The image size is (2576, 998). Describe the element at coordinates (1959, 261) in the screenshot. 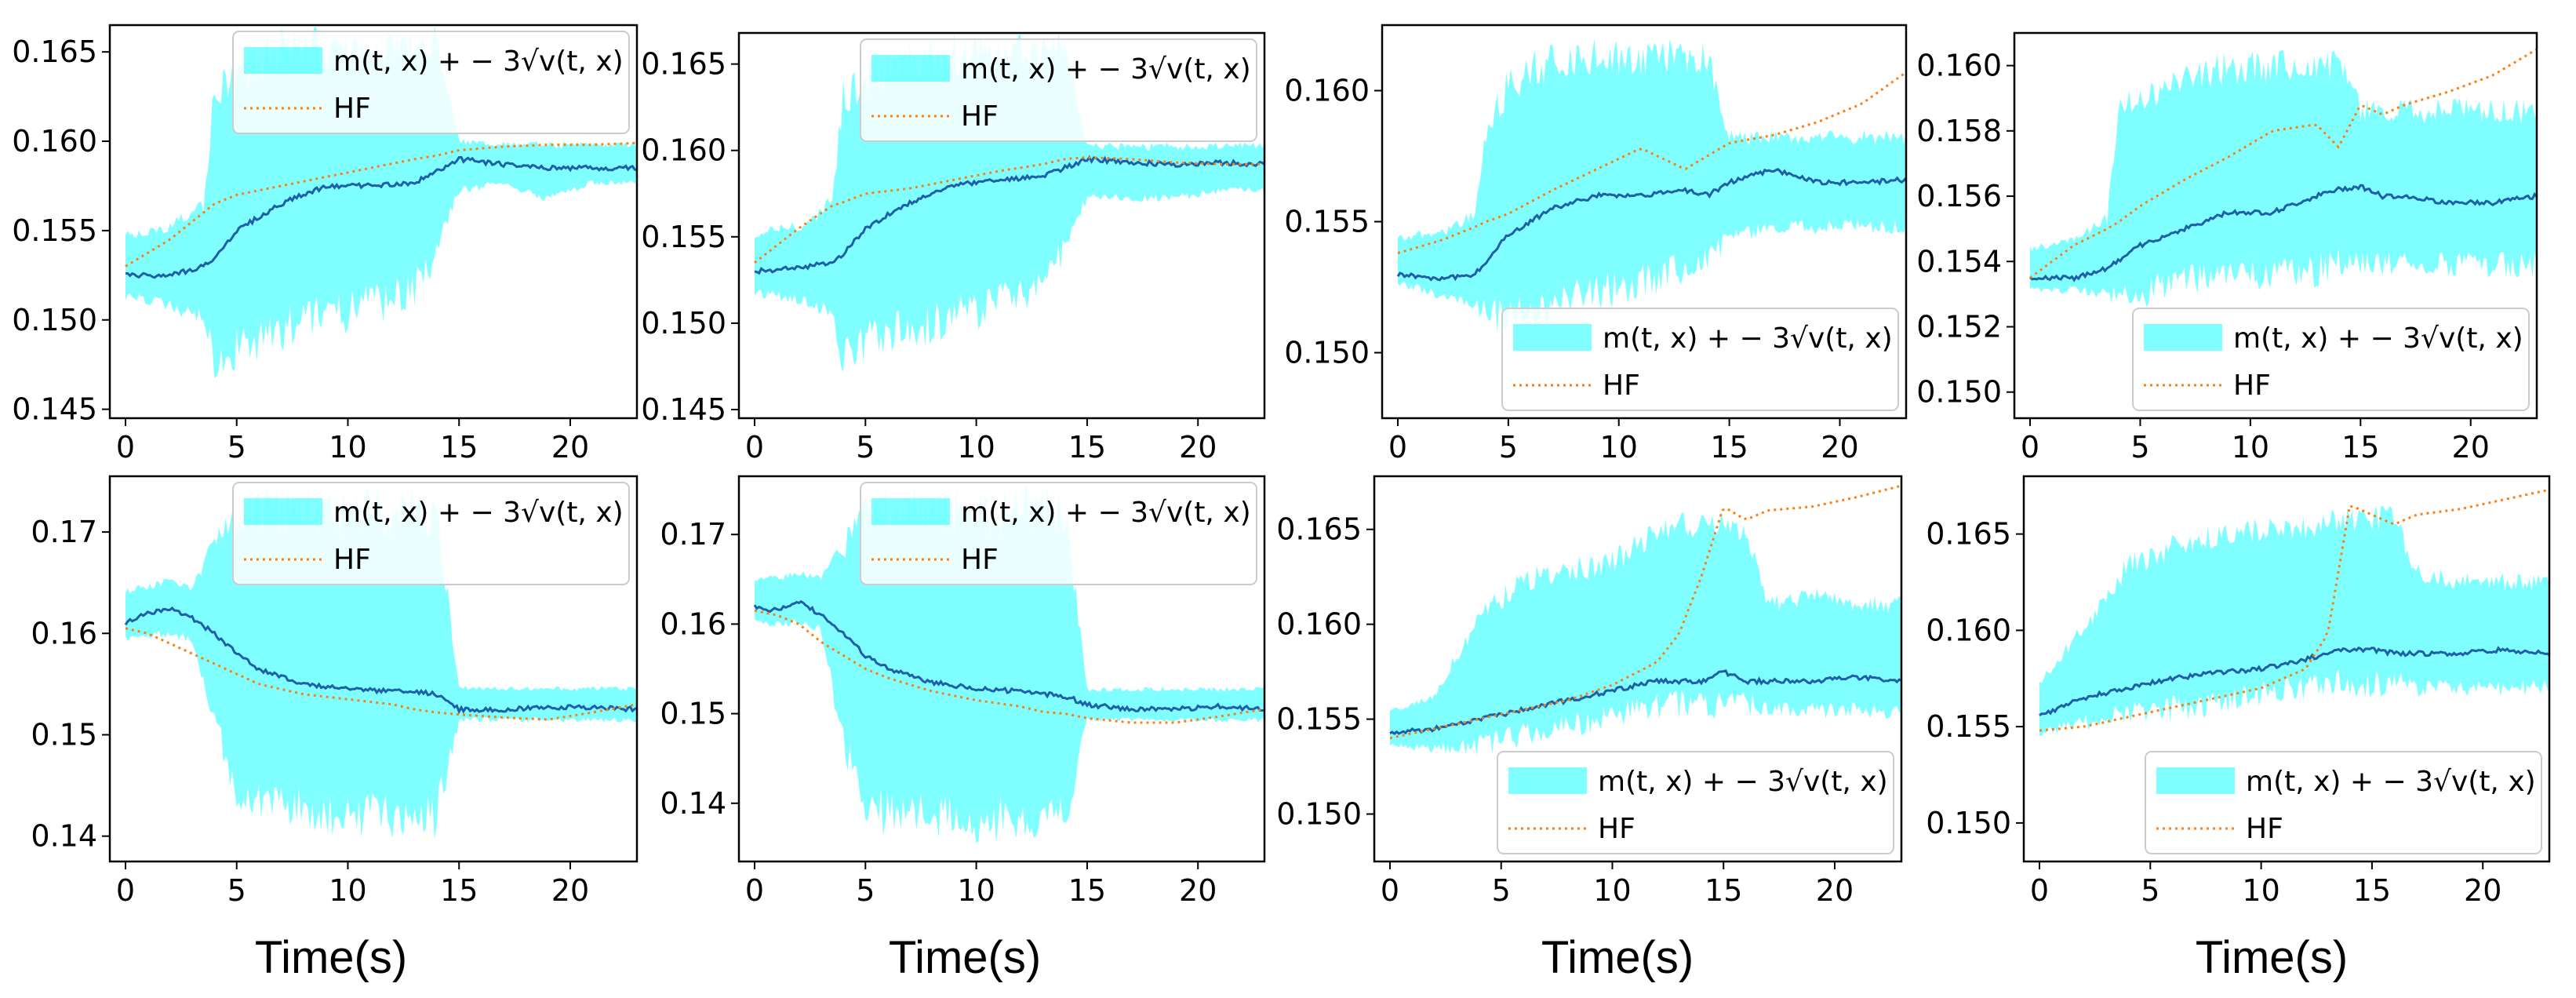

I see `y-tick-label: 0.154` at that location.